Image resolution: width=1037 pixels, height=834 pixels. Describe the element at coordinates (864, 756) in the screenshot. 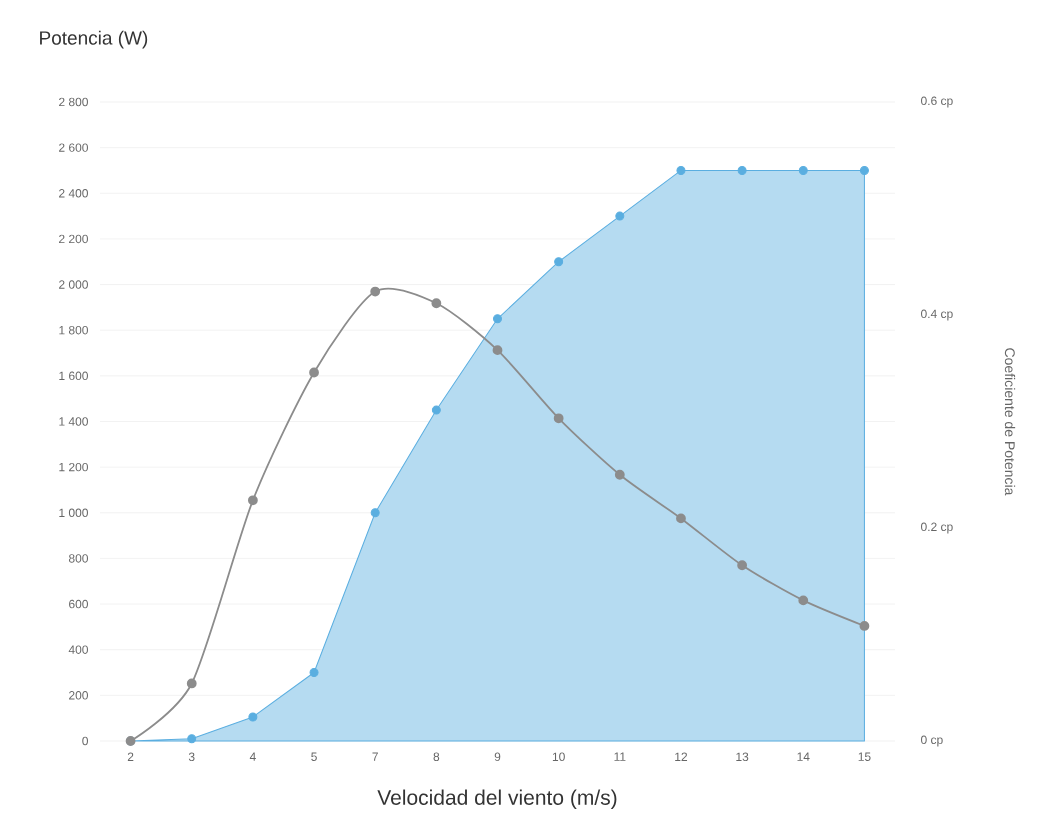

I see `x-tick-label: 15` at that location.